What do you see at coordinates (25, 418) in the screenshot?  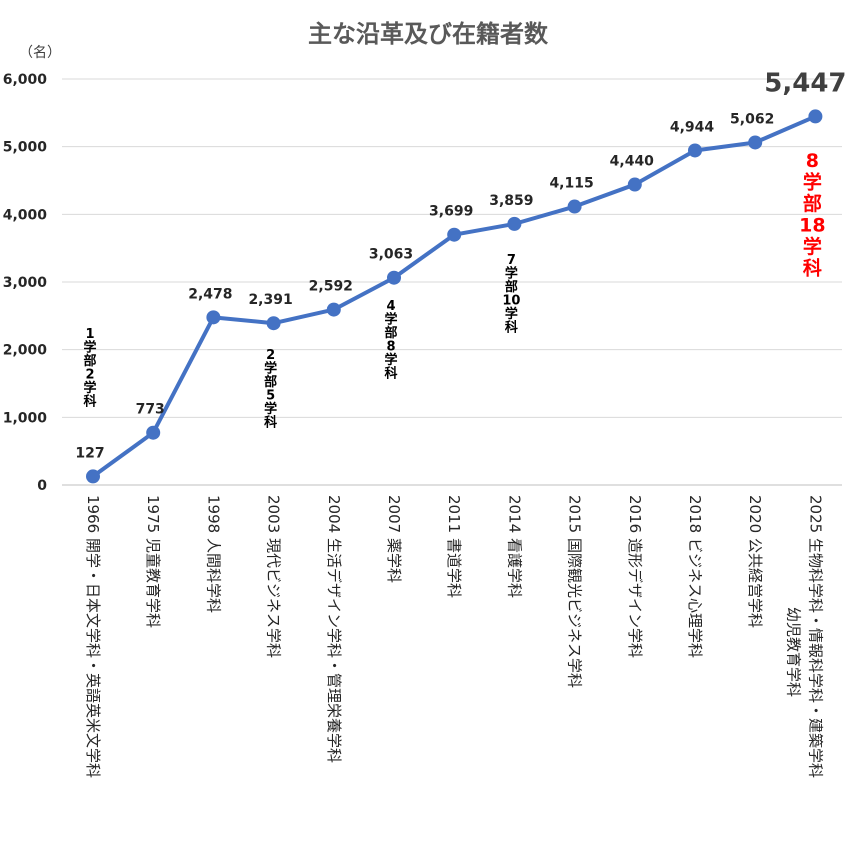 I see `y-tick-label: 1,000` at bounding box center [25, 418].